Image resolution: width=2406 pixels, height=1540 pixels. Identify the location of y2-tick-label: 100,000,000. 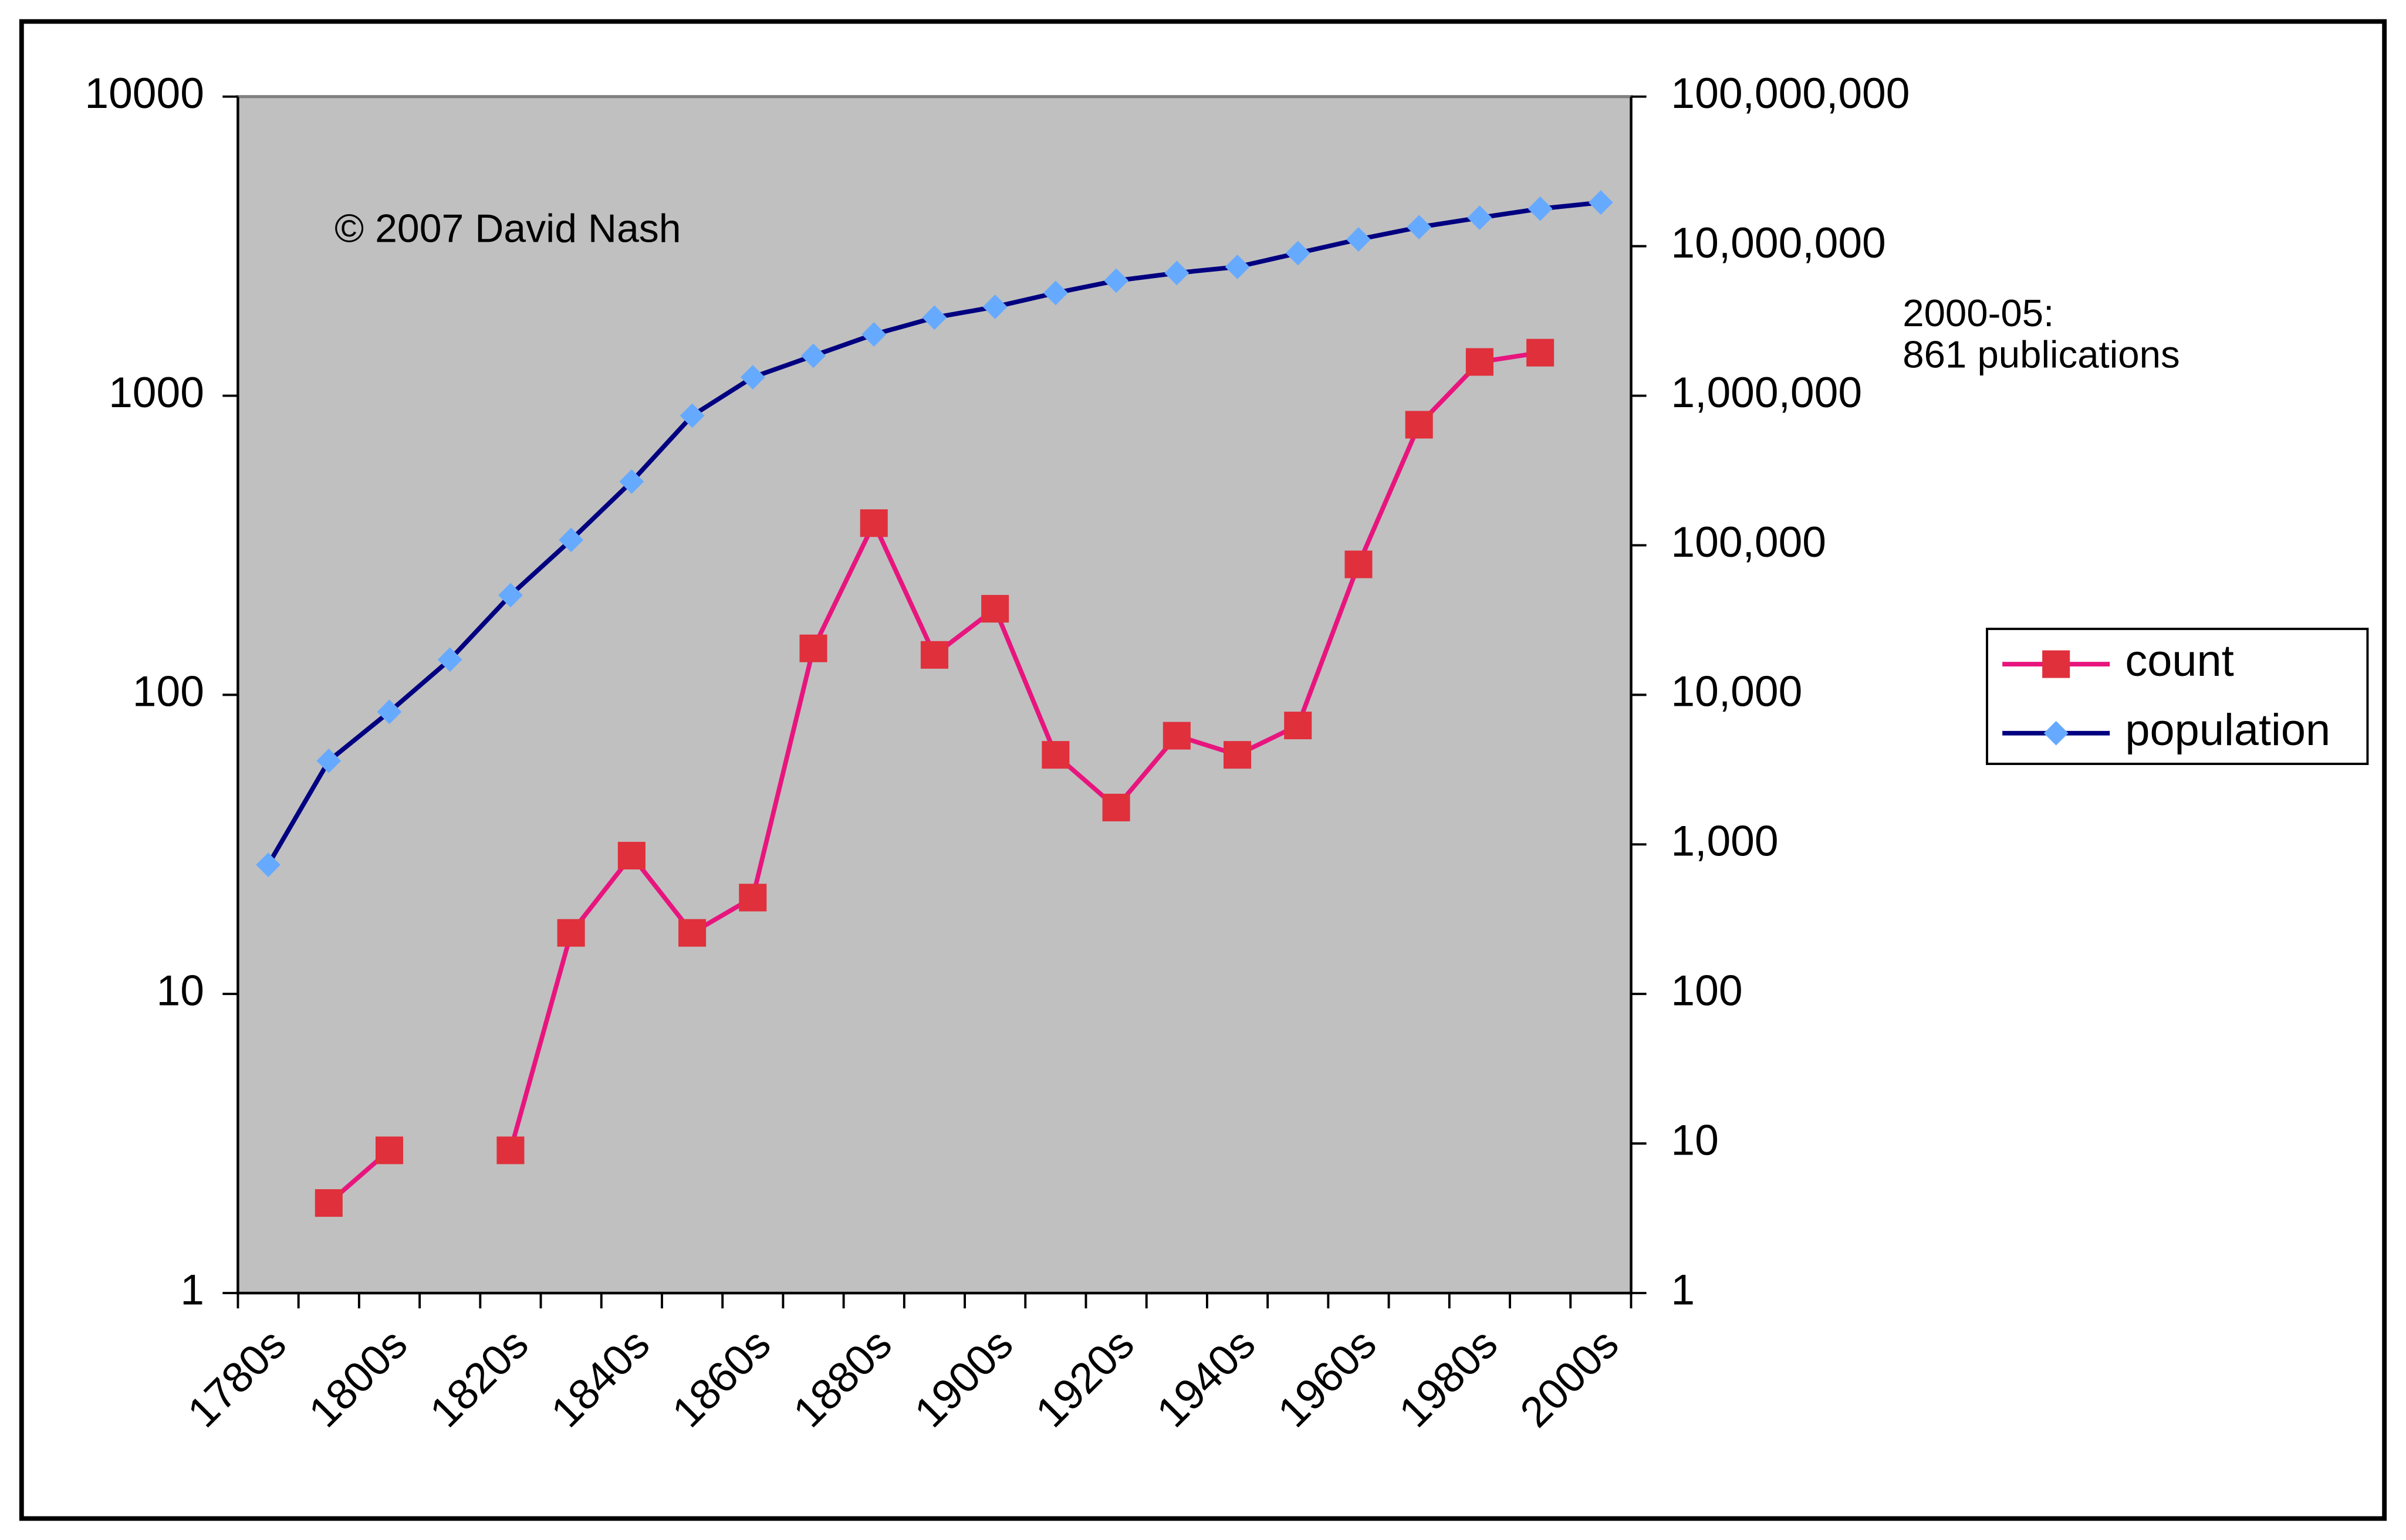
(1790, 93).